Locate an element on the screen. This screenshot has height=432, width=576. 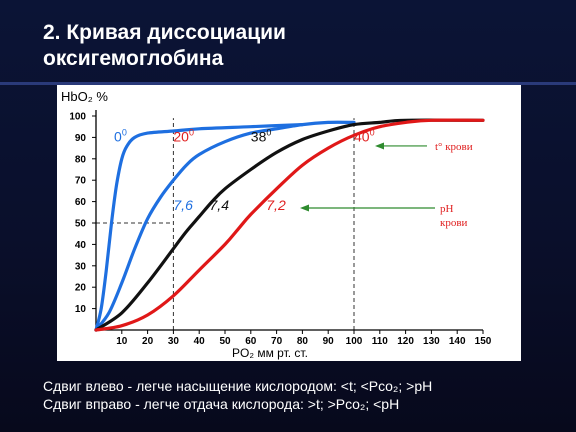
x-tick-label: 140 is located at coordinates (457, 341).